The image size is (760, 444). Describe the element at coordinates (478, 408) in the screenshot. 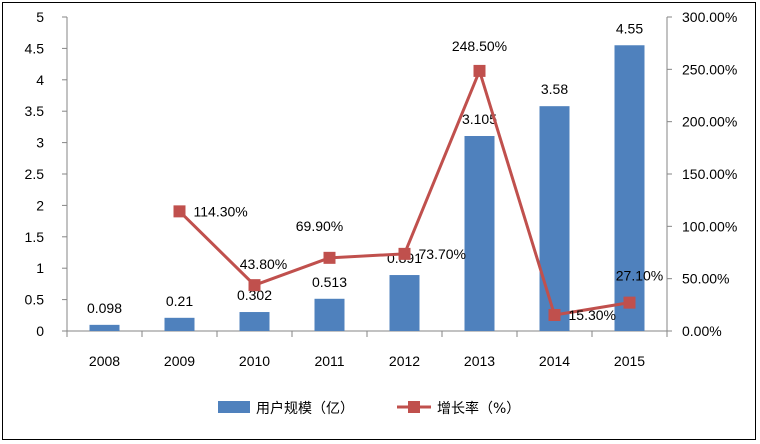

I see `legend-label-line: 增长率（%）` at that location.